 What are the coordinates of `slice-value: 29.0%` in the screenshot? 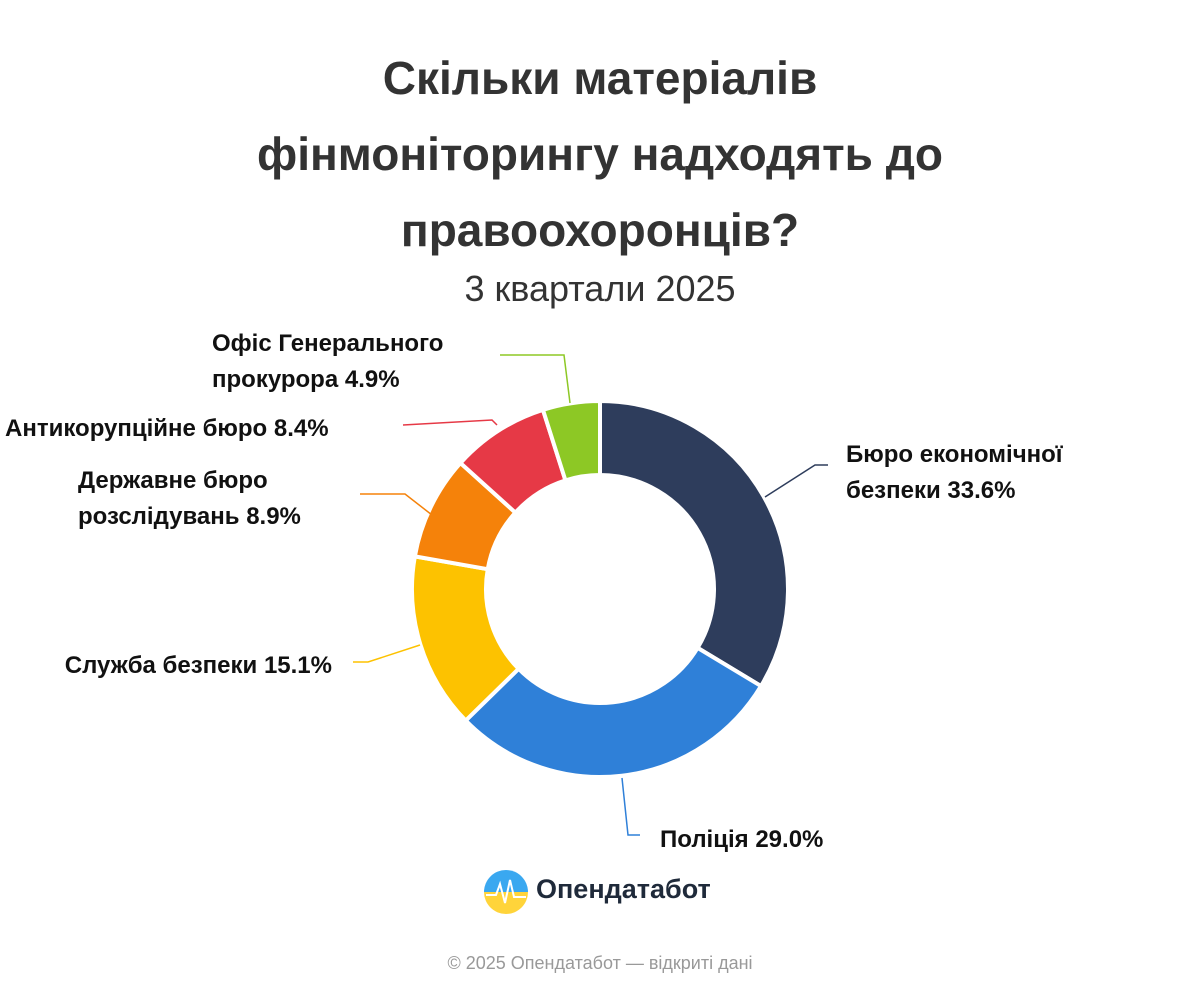 It's located at (789, 839).